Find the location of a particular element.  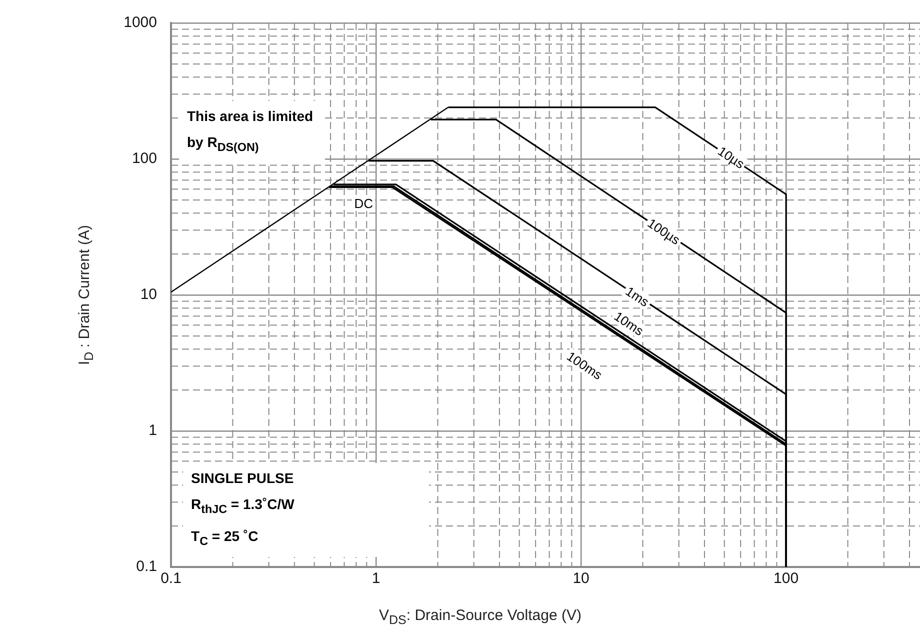

y-tick-label: 10 is located at coordinates (148, 295).